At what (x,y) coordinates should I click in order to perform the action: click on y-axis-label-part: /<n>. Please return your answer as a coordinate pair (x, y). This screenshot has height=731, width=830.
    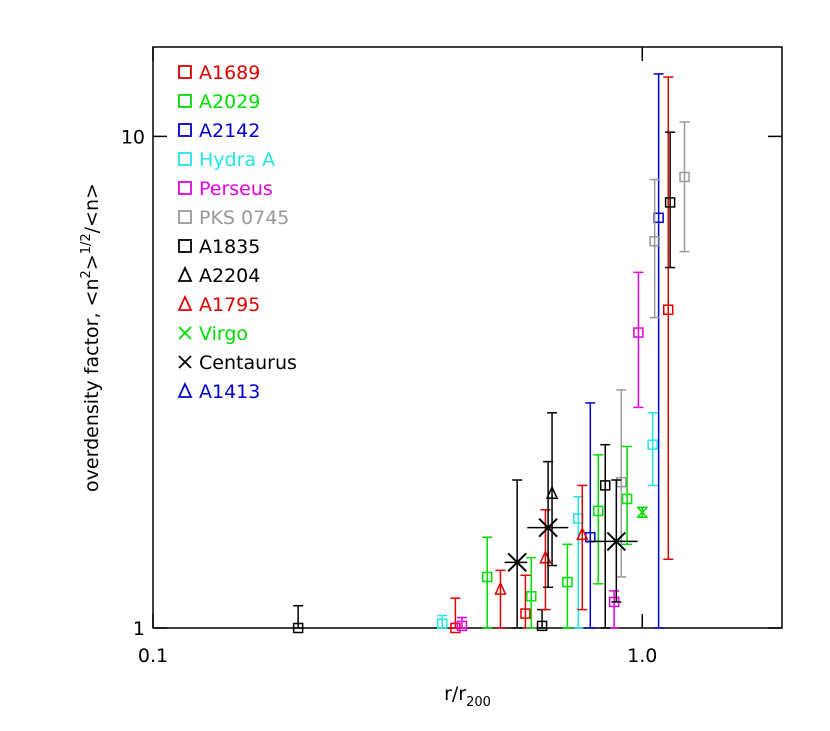
    Looking at the image, I should click on (92, 208).